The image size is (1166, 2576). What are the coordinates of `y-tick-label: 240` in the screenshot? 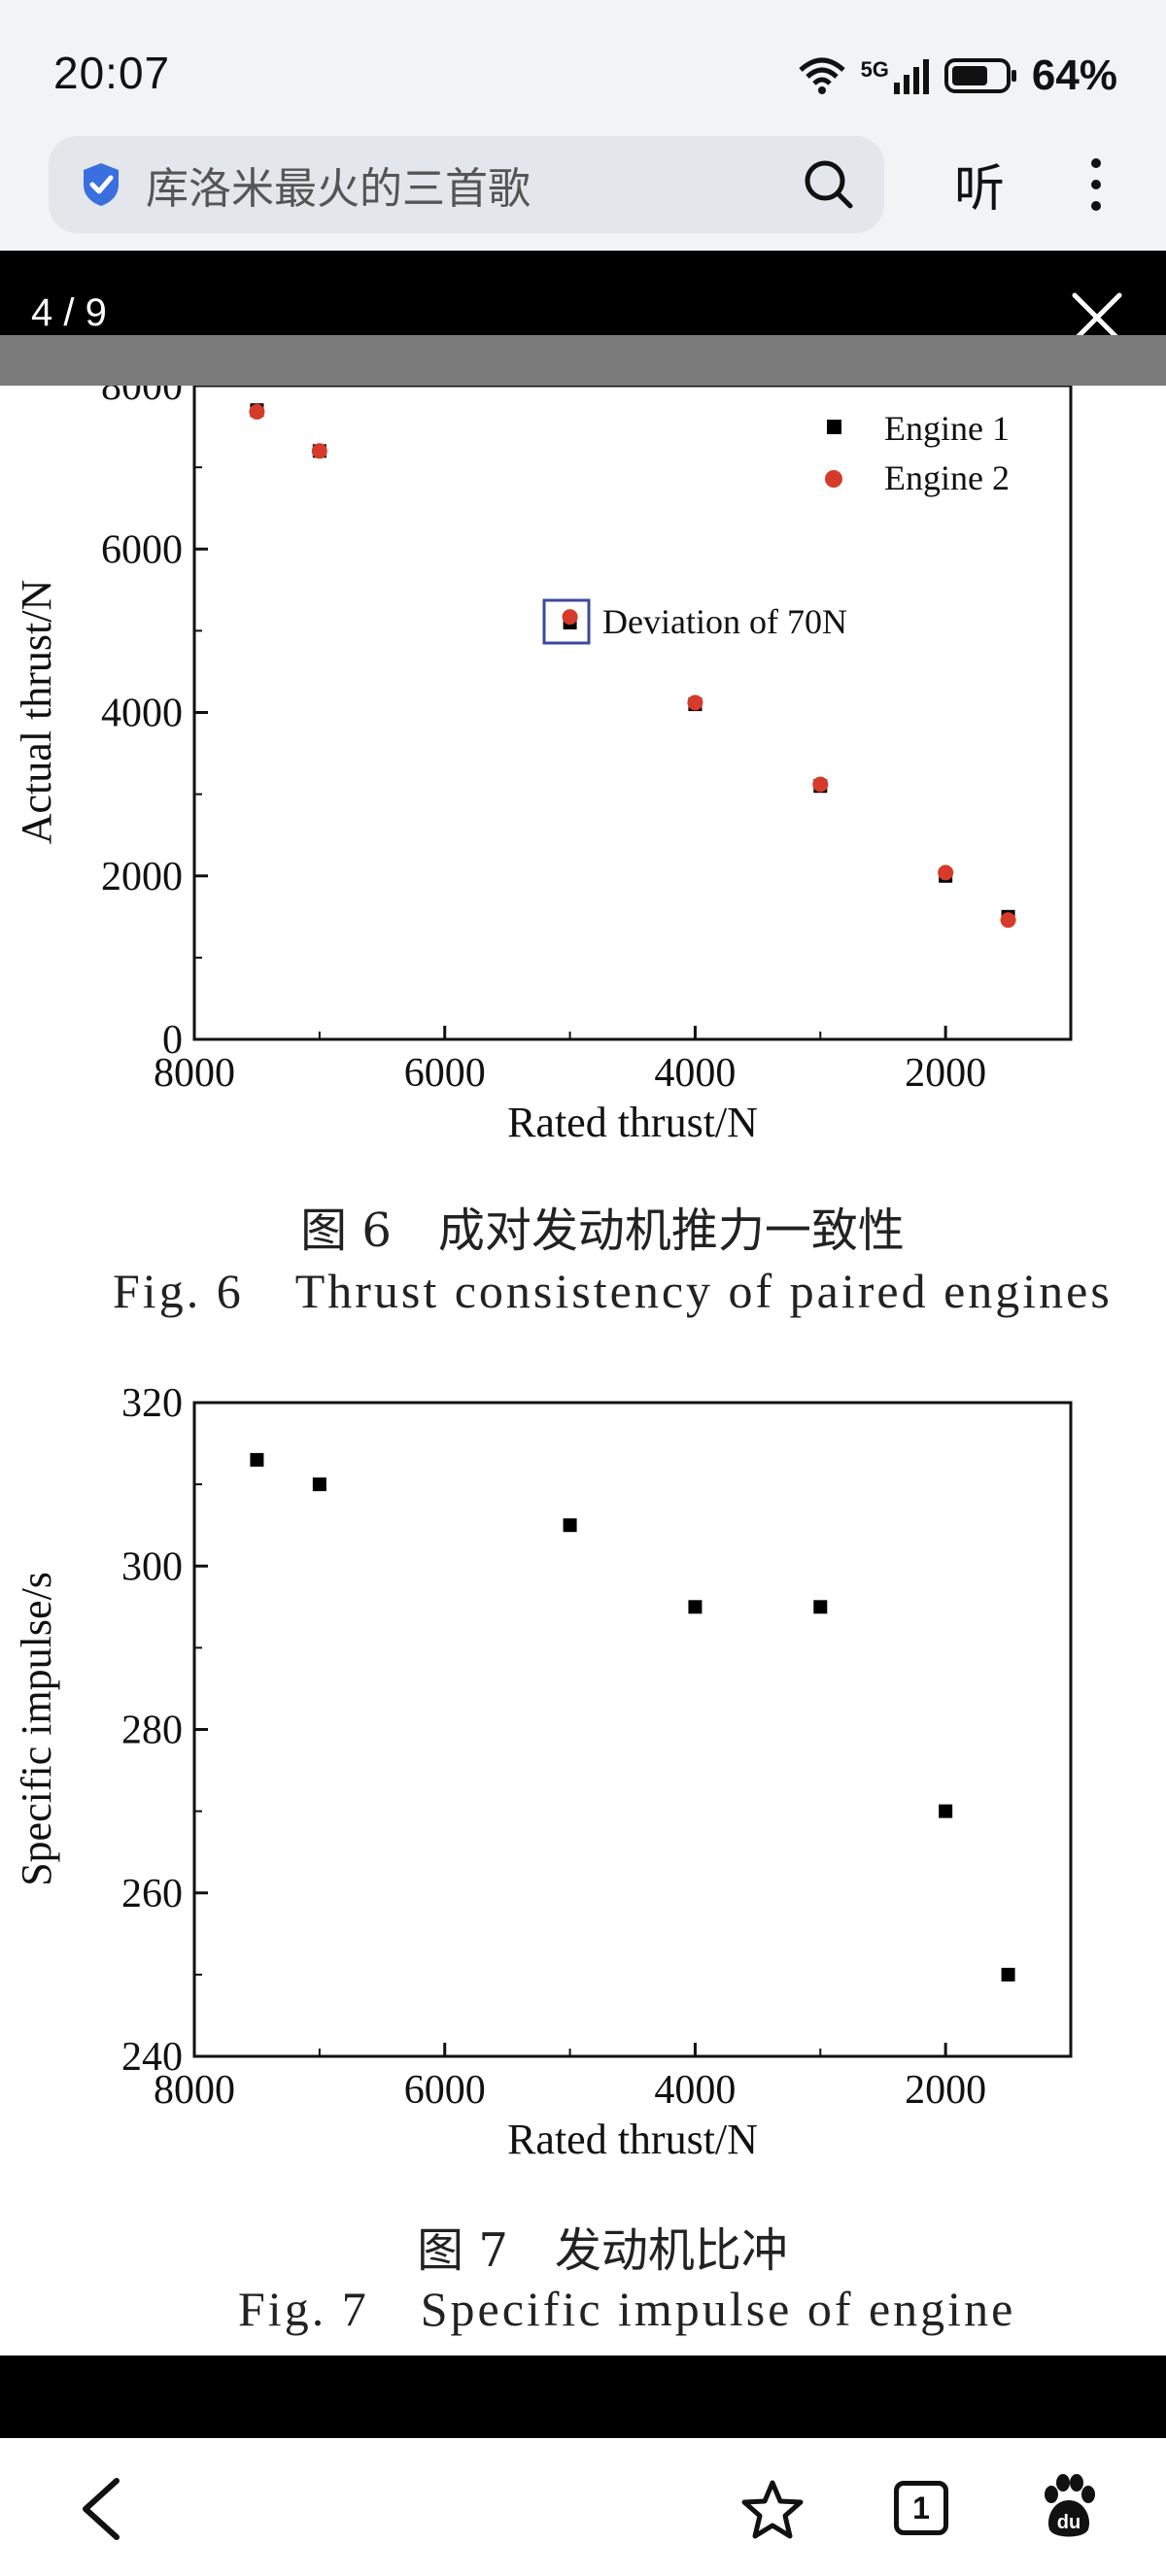 It's located at (152, 2057).